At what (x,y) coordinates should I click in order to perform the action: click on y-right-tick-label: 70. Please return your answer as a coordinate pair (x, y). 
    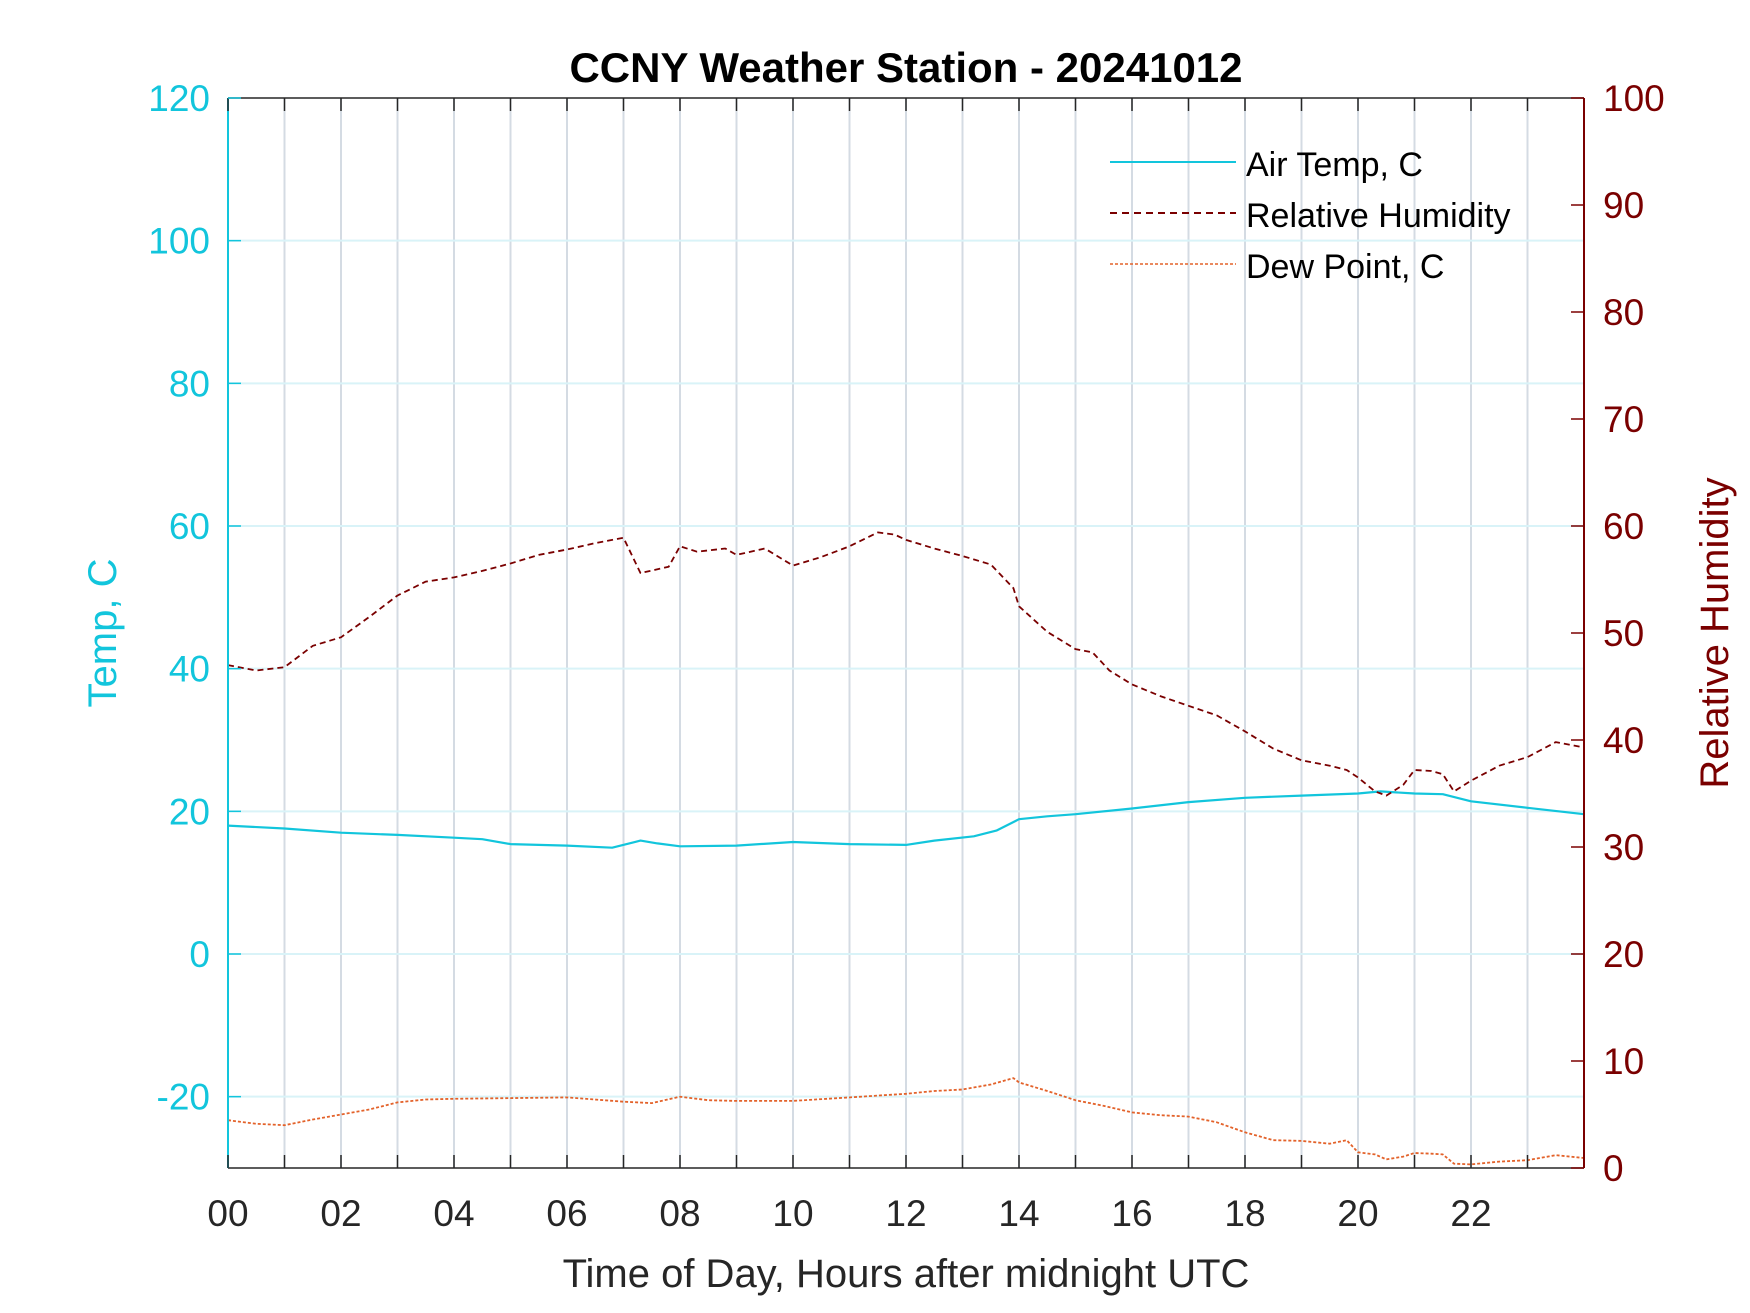
    Looking at the image, I should click on (1623, 419).